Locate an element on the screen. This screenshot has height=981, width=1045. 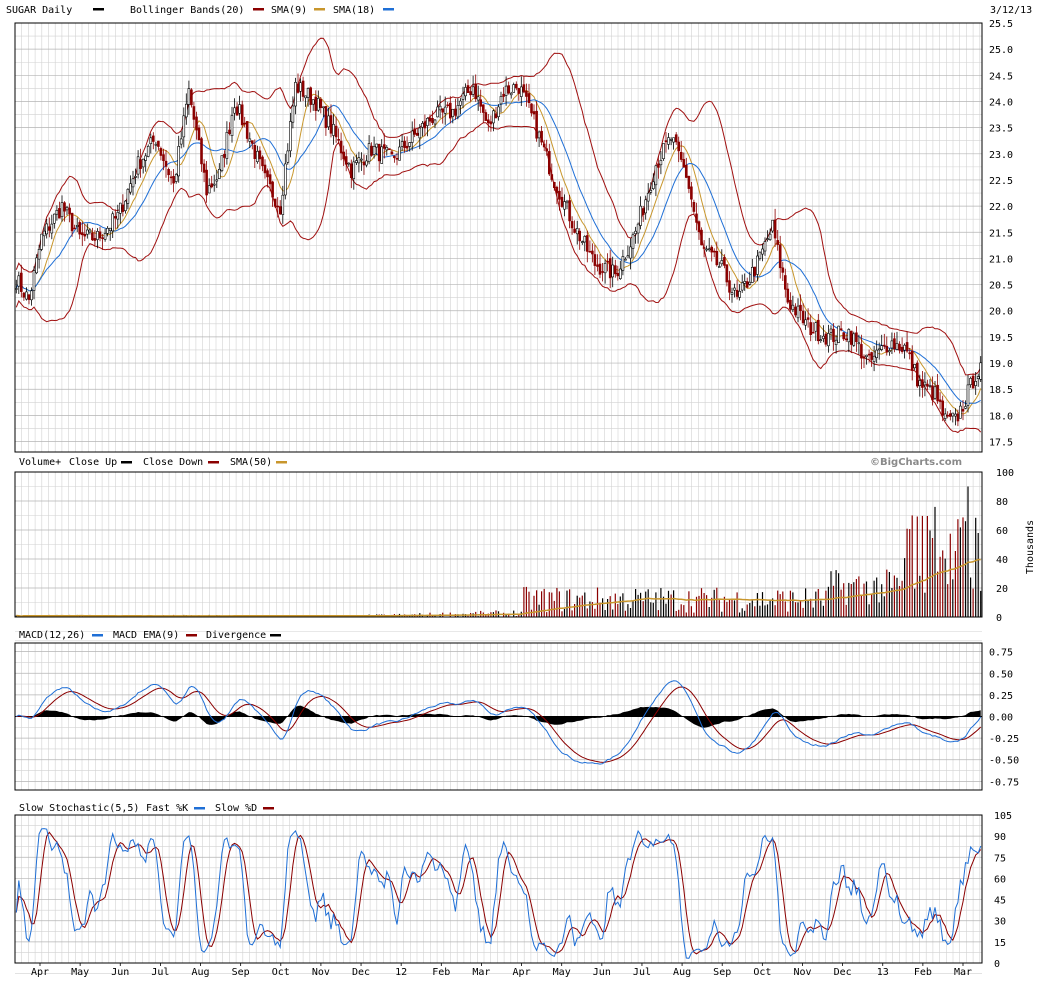
macd-tick-label: 0.25 is located at coordinates (1001, 696).